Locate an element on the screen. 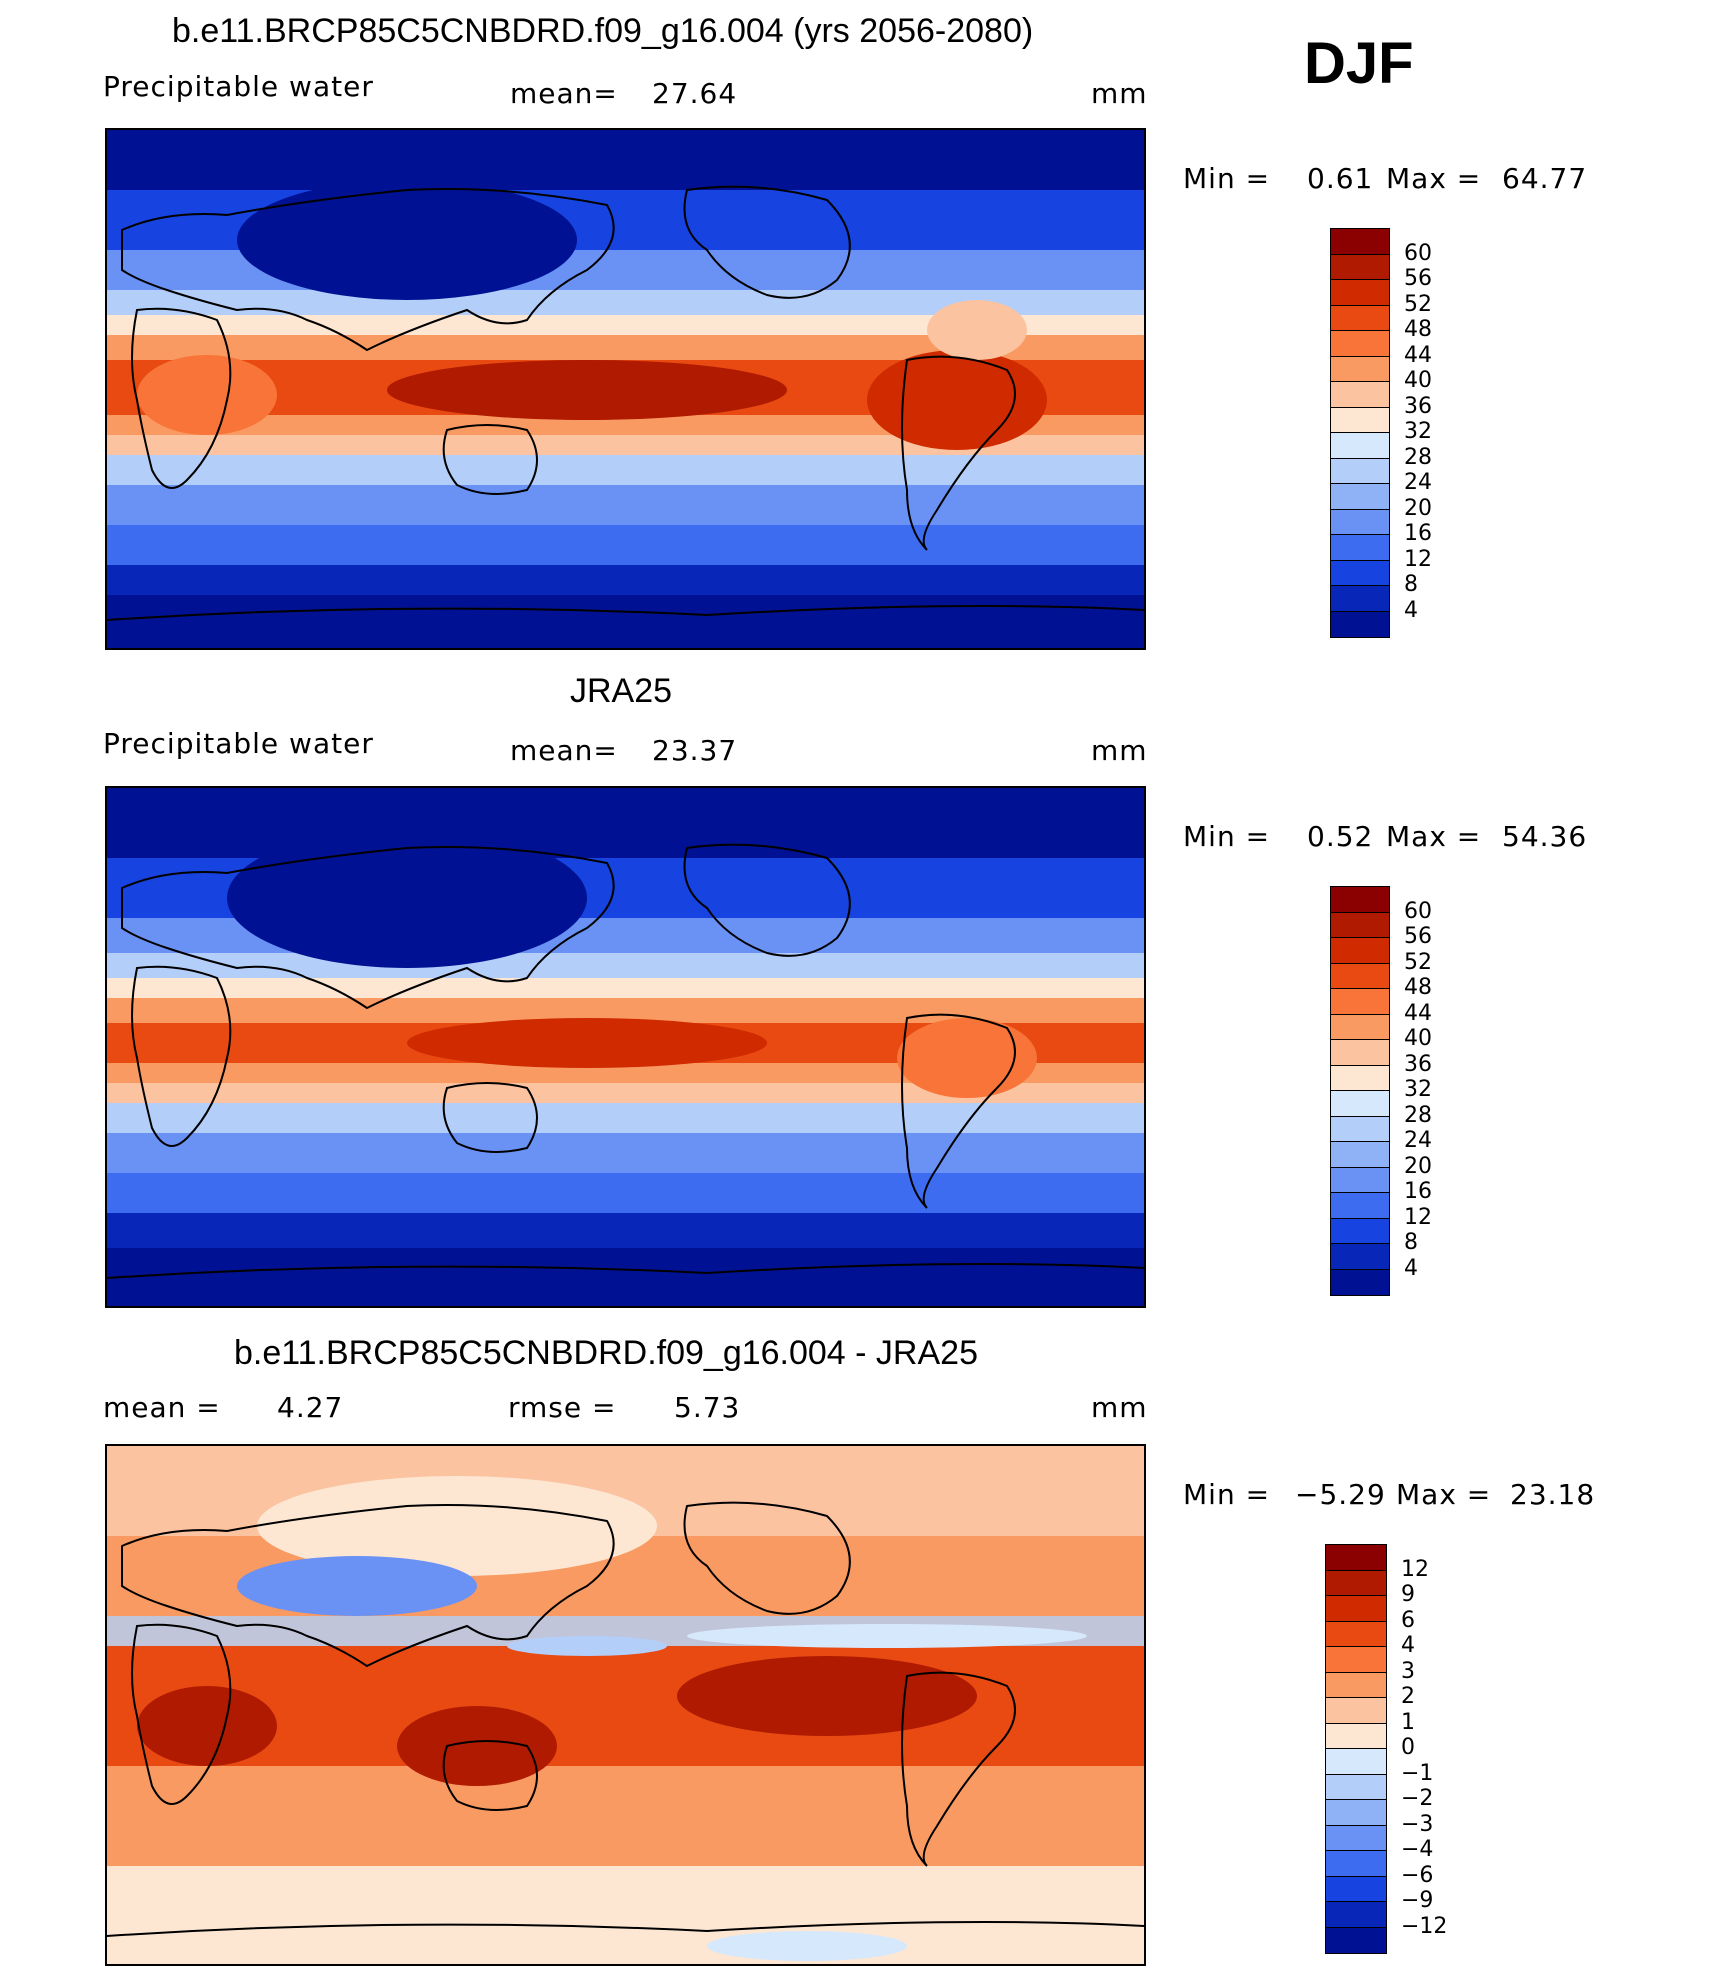 The height and width of the screenshot is (1986, 1710). colorbar-tick-label: −4 is located at coordinates (1417, 1849).